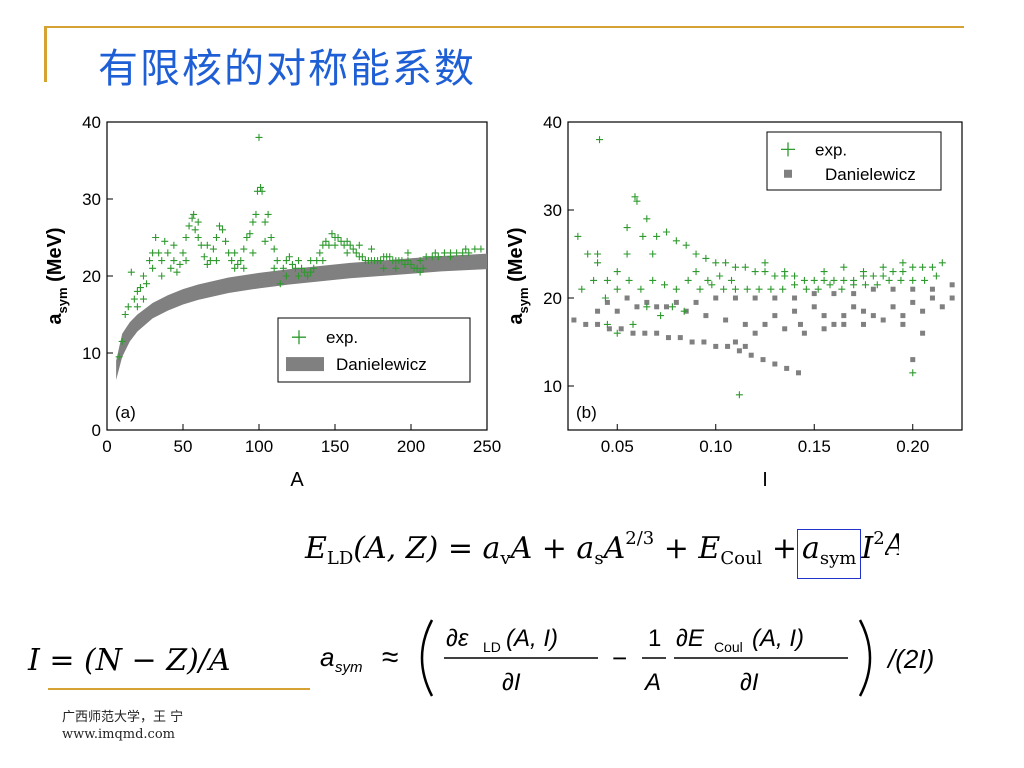 This screenshot has width=1024, height=768. I want to click on isospin-asymmetry-definition: I = (N − Z)/A, so click(129, 660).